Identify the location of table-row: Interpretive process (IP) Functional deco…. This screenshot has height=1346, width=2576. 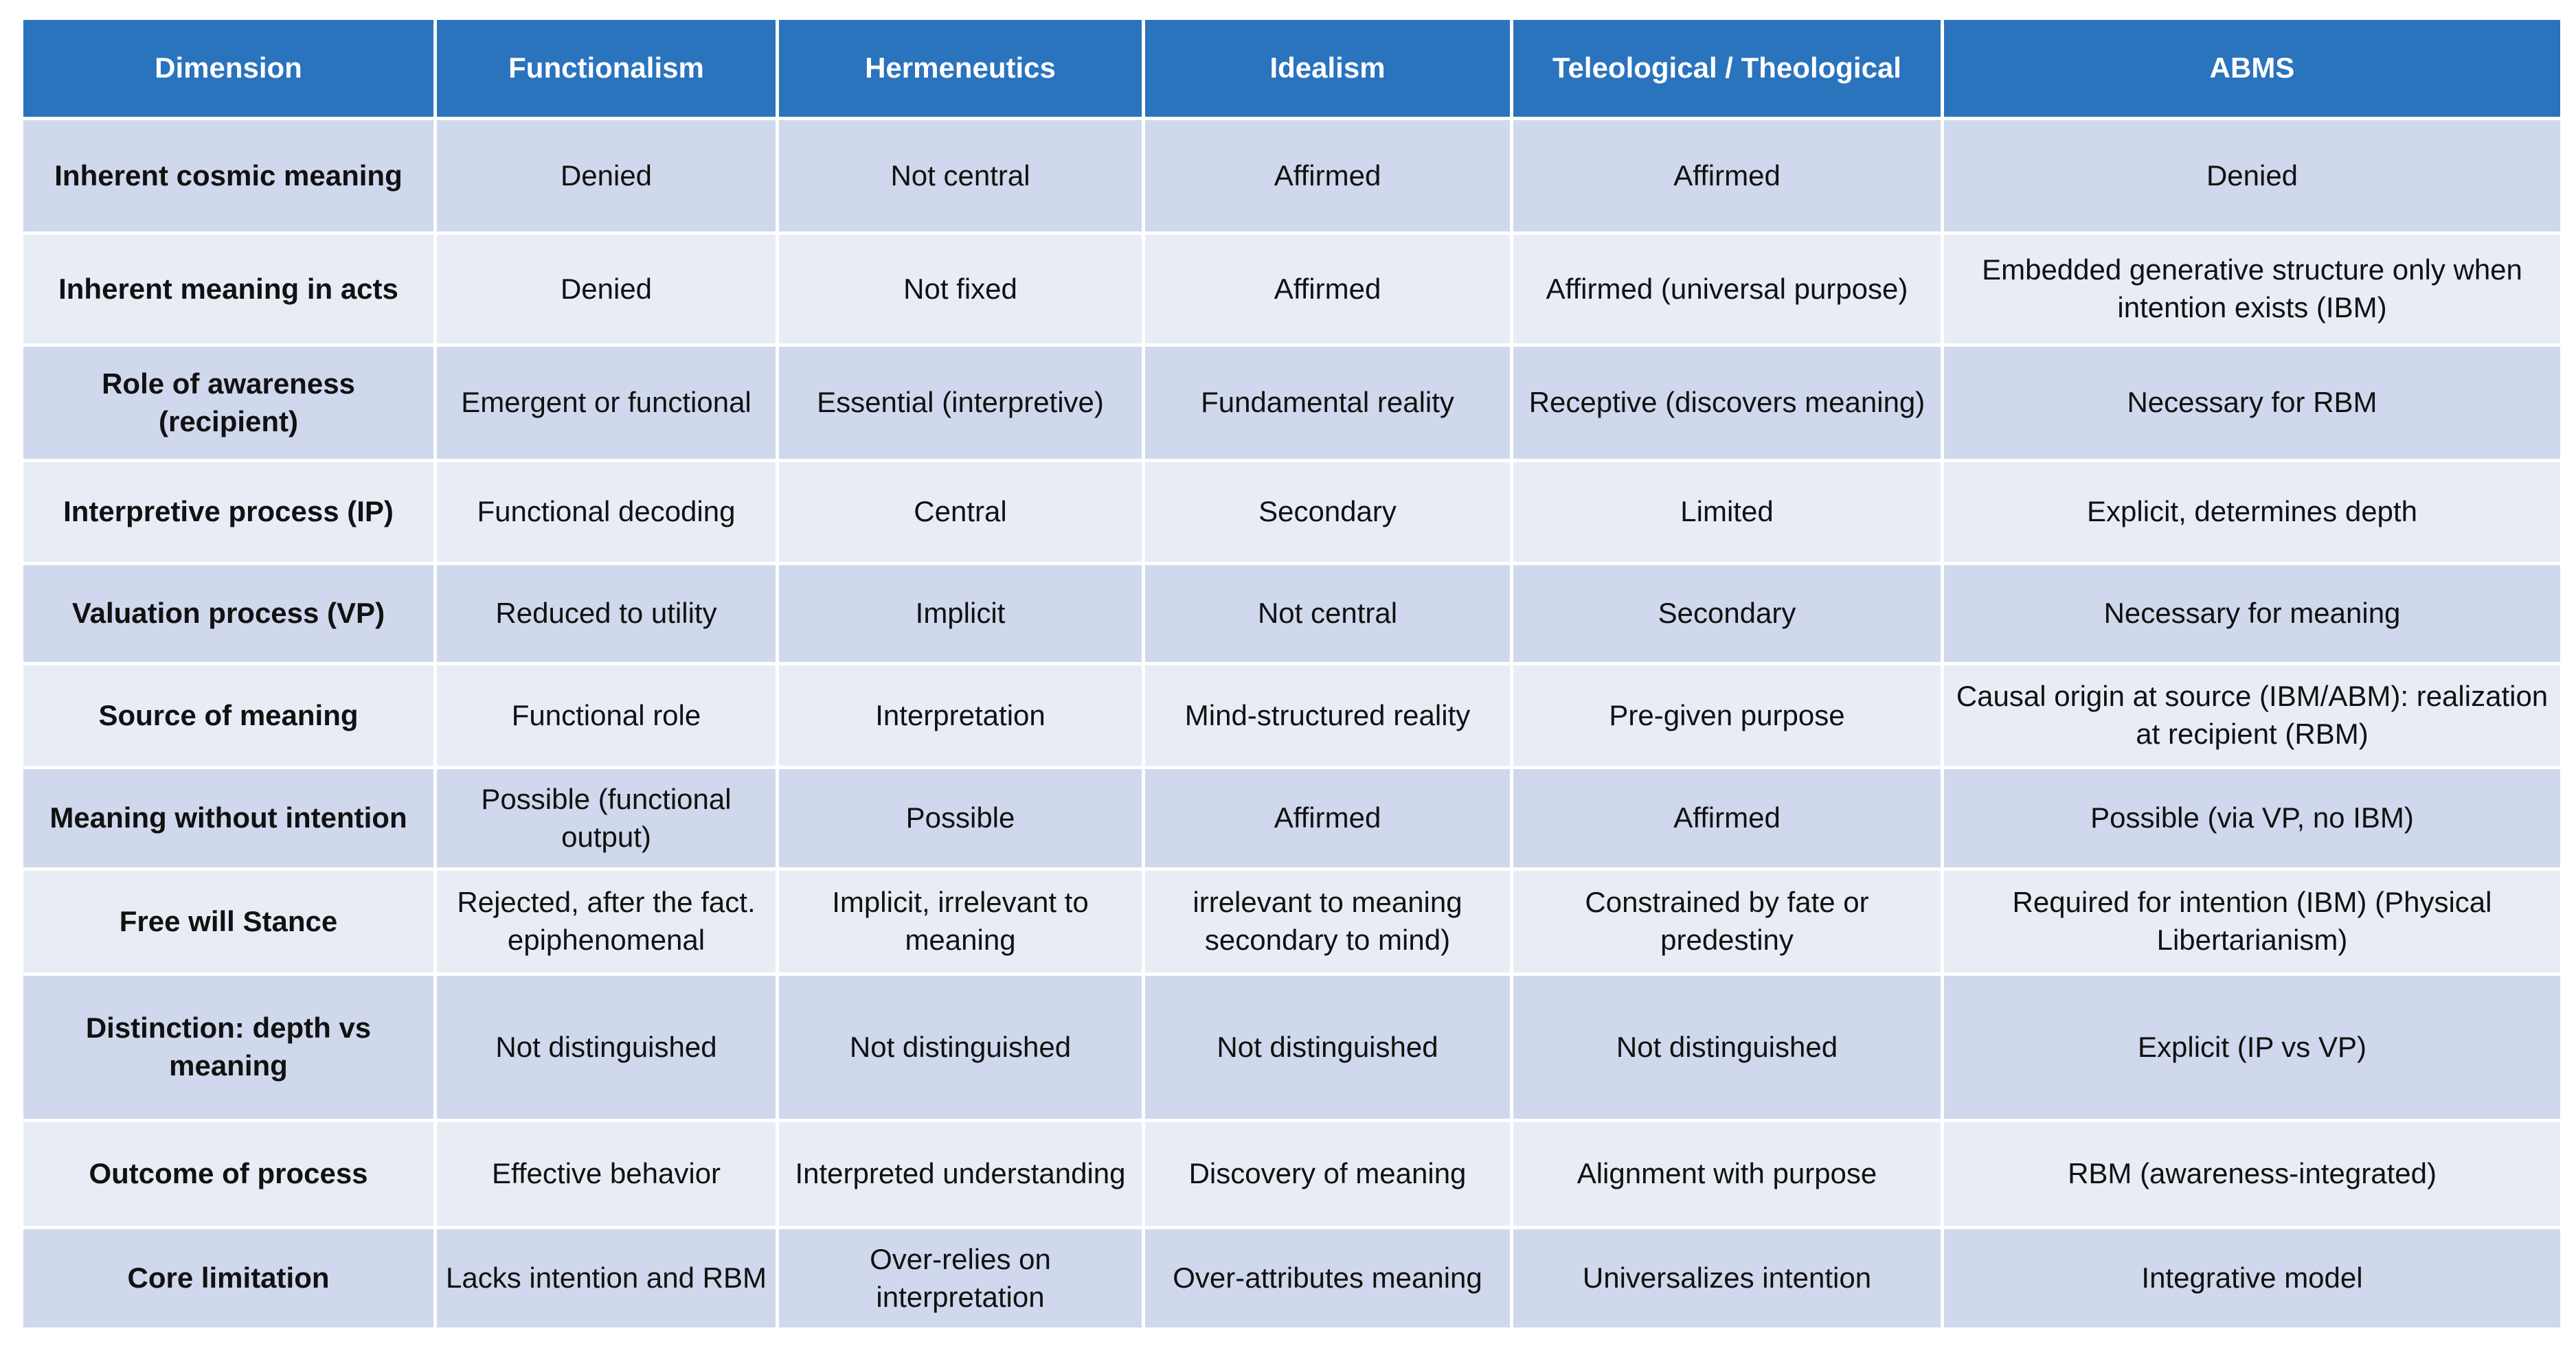
(1292, 512).